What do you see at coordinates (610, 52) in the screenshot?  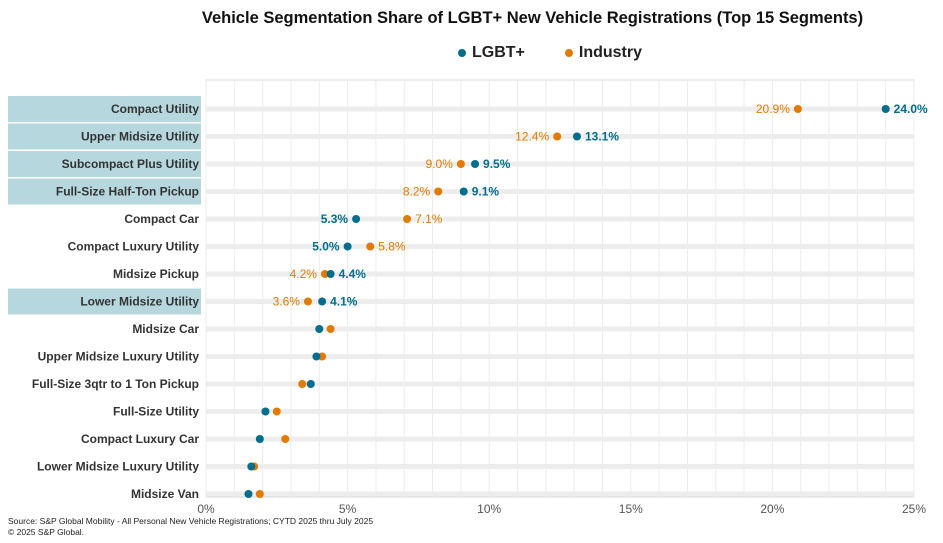 I see `legend-label: Industry` at bounding box center [610, 52].